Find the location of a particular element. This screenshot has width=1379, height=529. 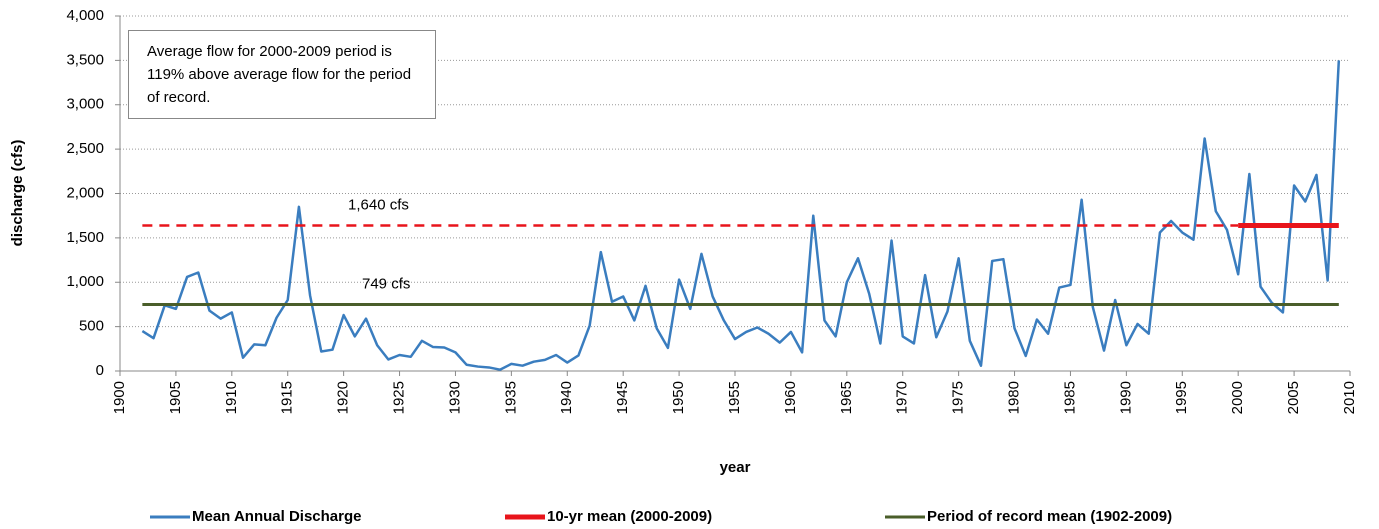

x-tick-label: 1900 is located at coordinates (119, 397).